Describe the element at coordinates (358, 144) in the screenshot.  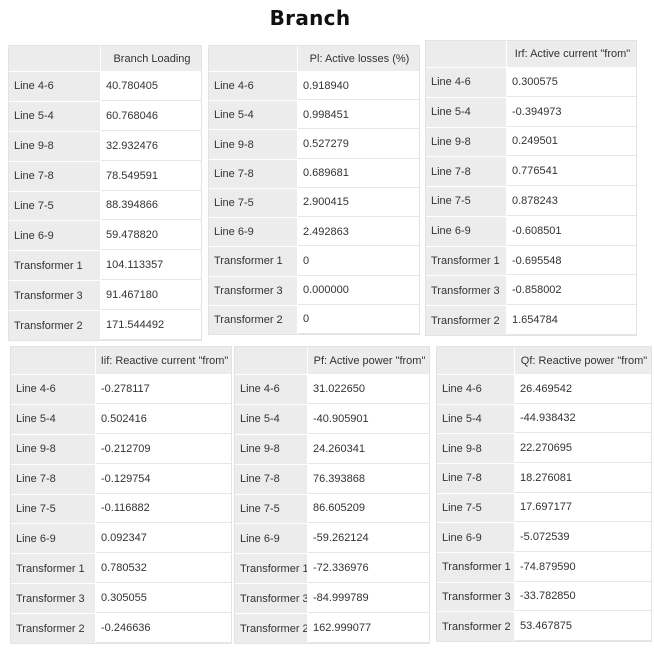
I see `table-cell: 0.527279` at that location.